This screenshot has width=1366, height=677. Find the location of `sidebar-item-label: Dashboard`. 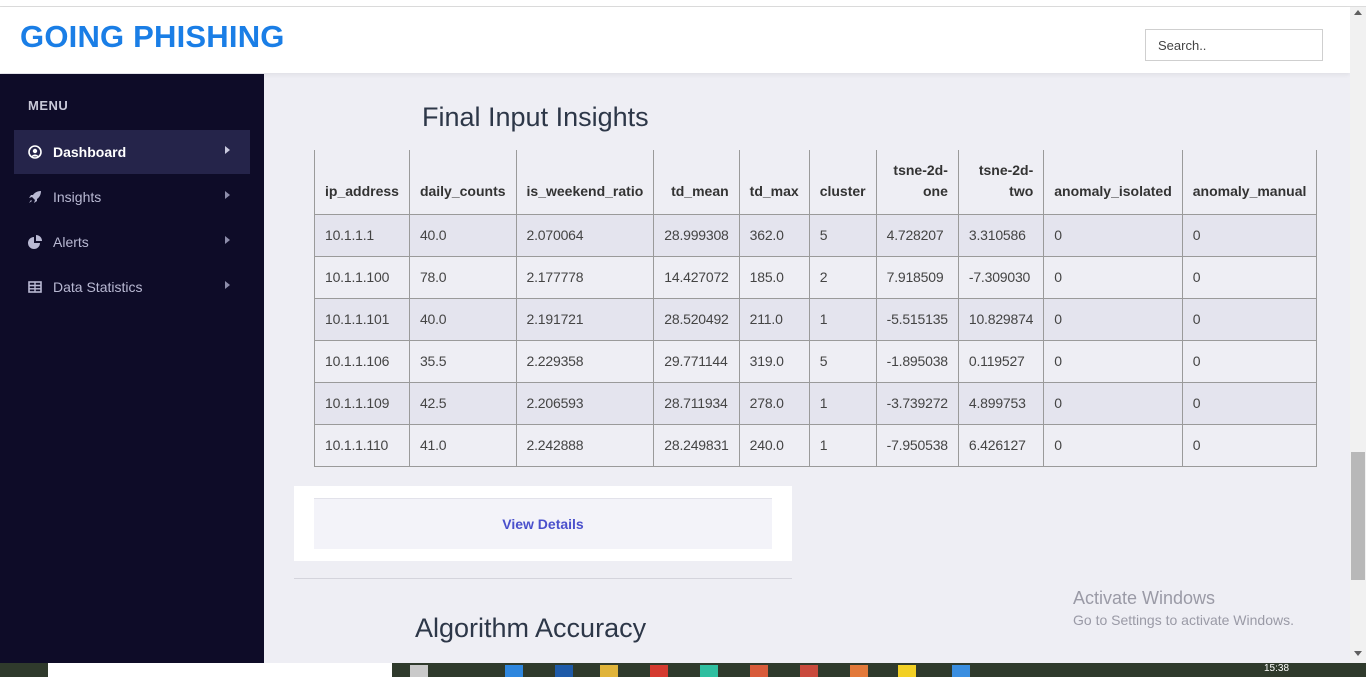

sidebar-item-label: Dashboard is located at coordinates (90, 152).